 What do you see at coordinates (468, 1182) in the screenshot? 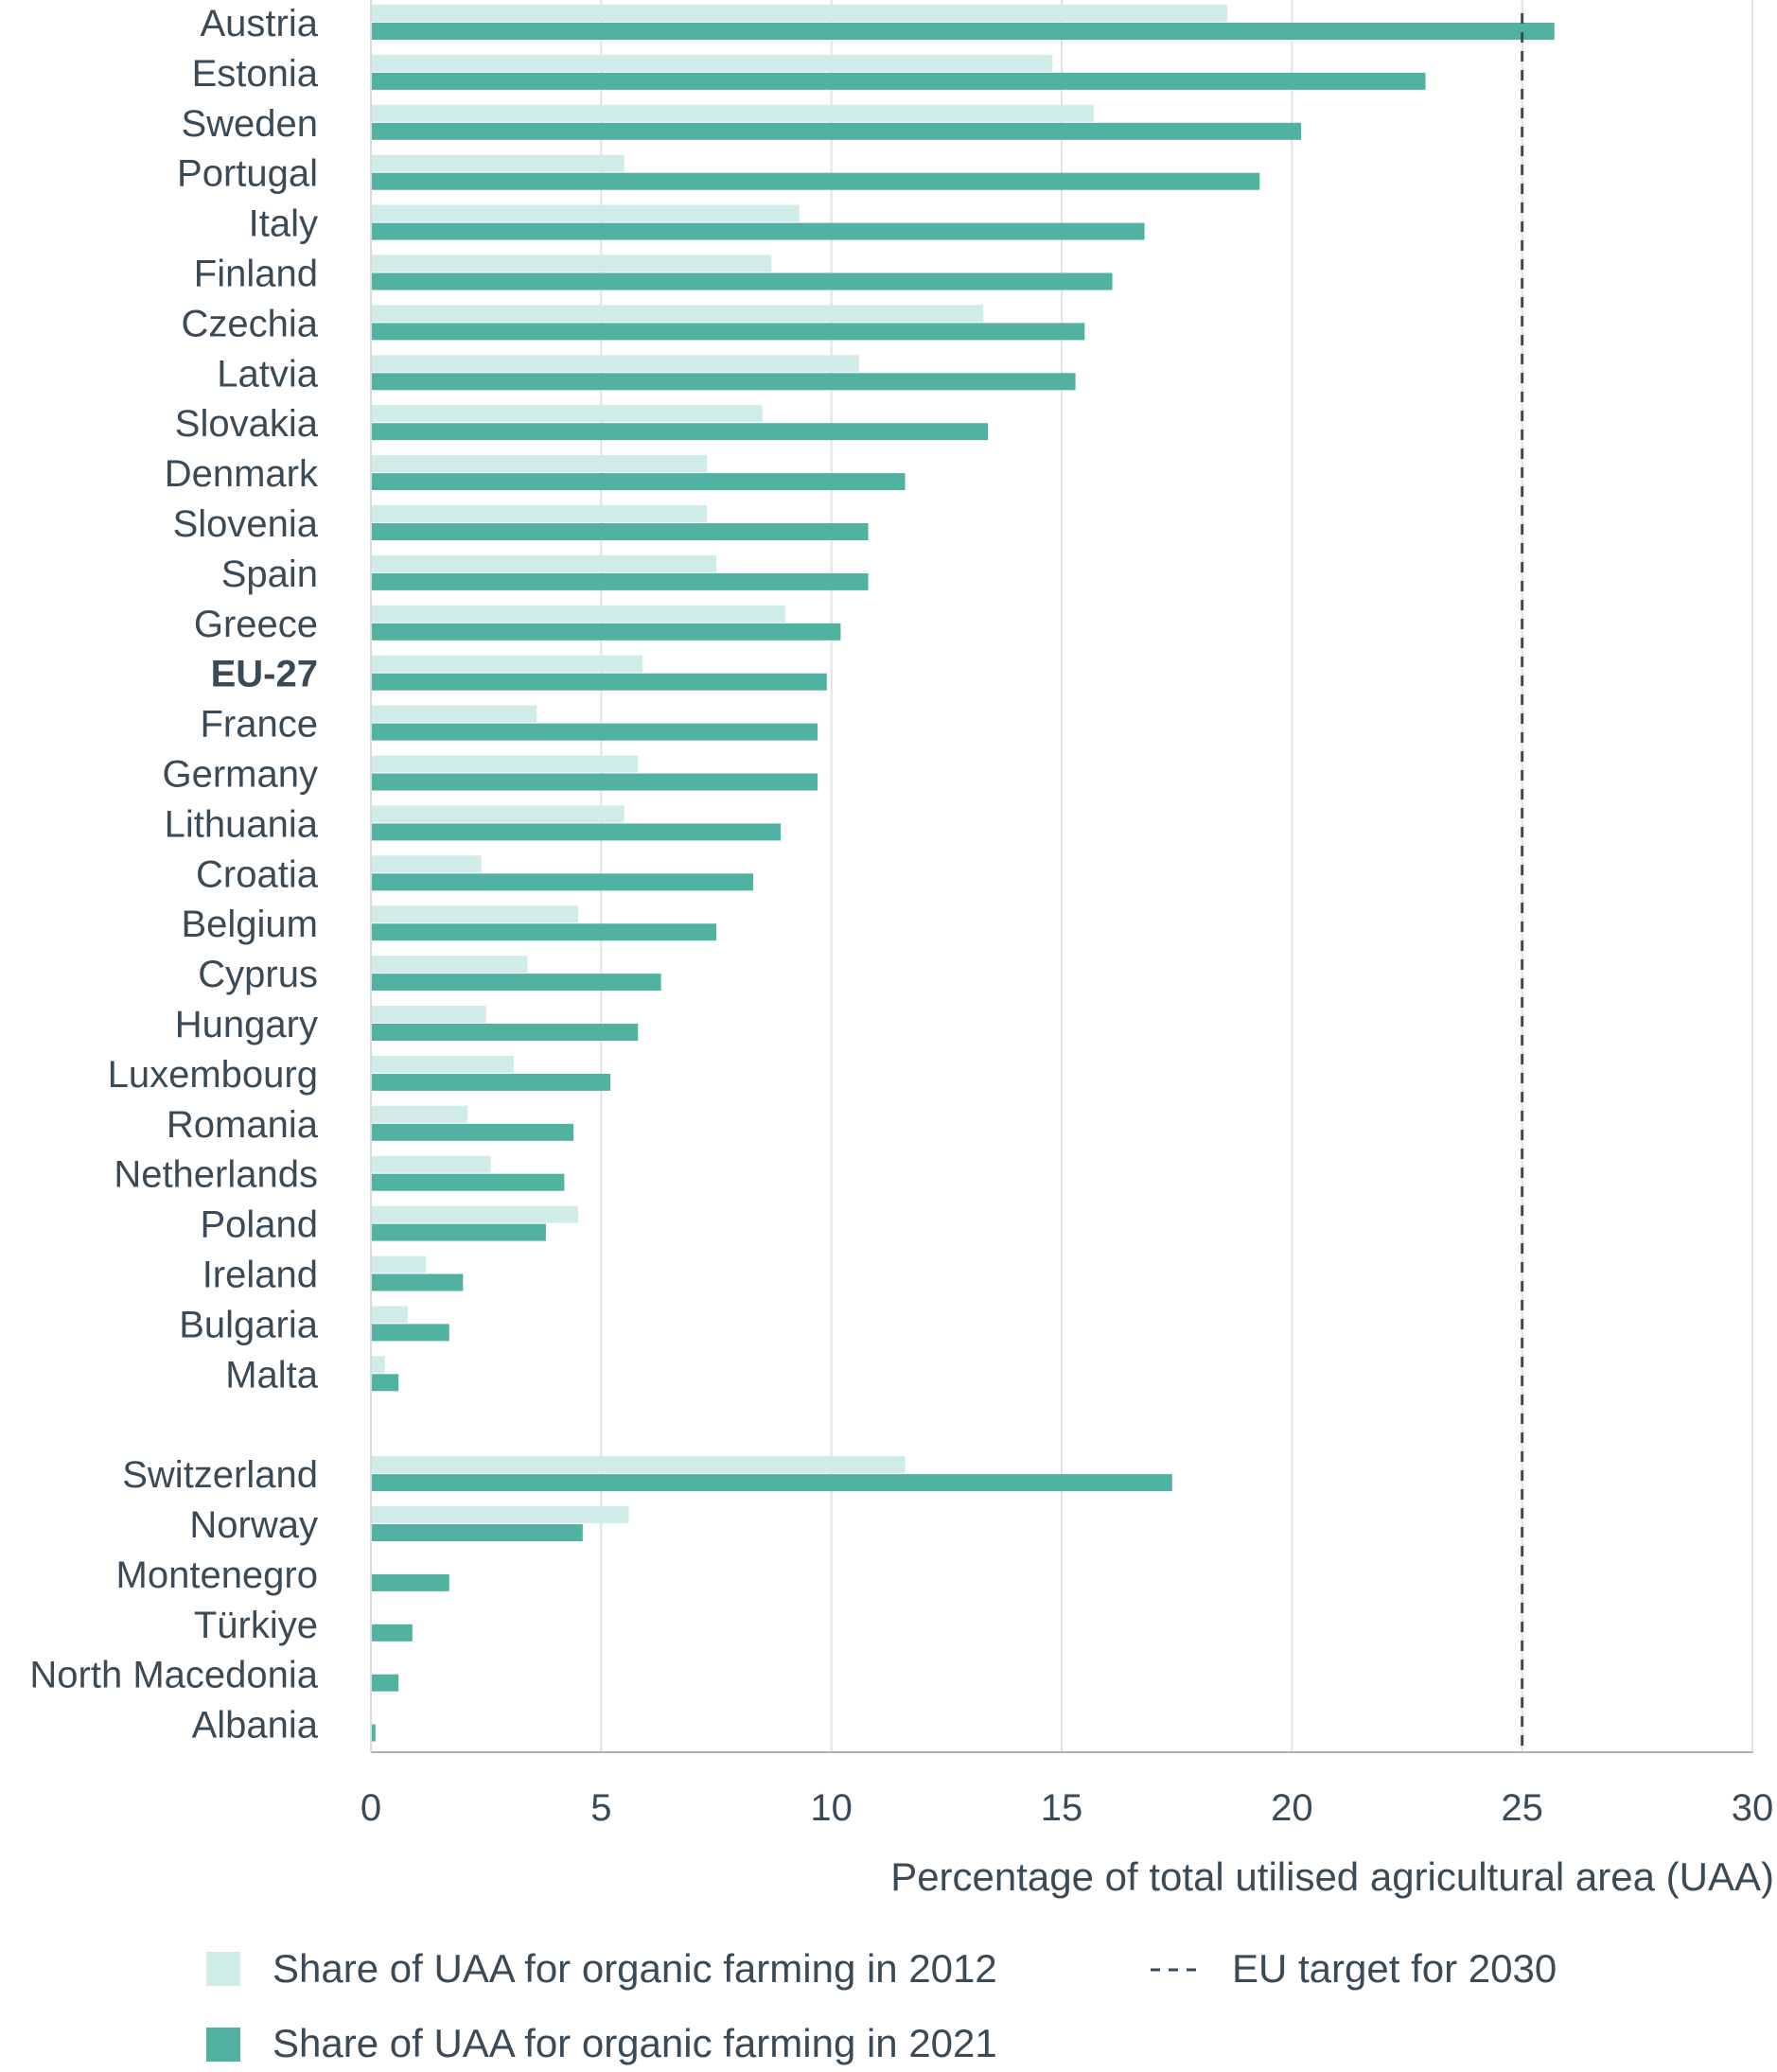
I see `bar-2021-netherlands` at bounding box center [468, 1182].